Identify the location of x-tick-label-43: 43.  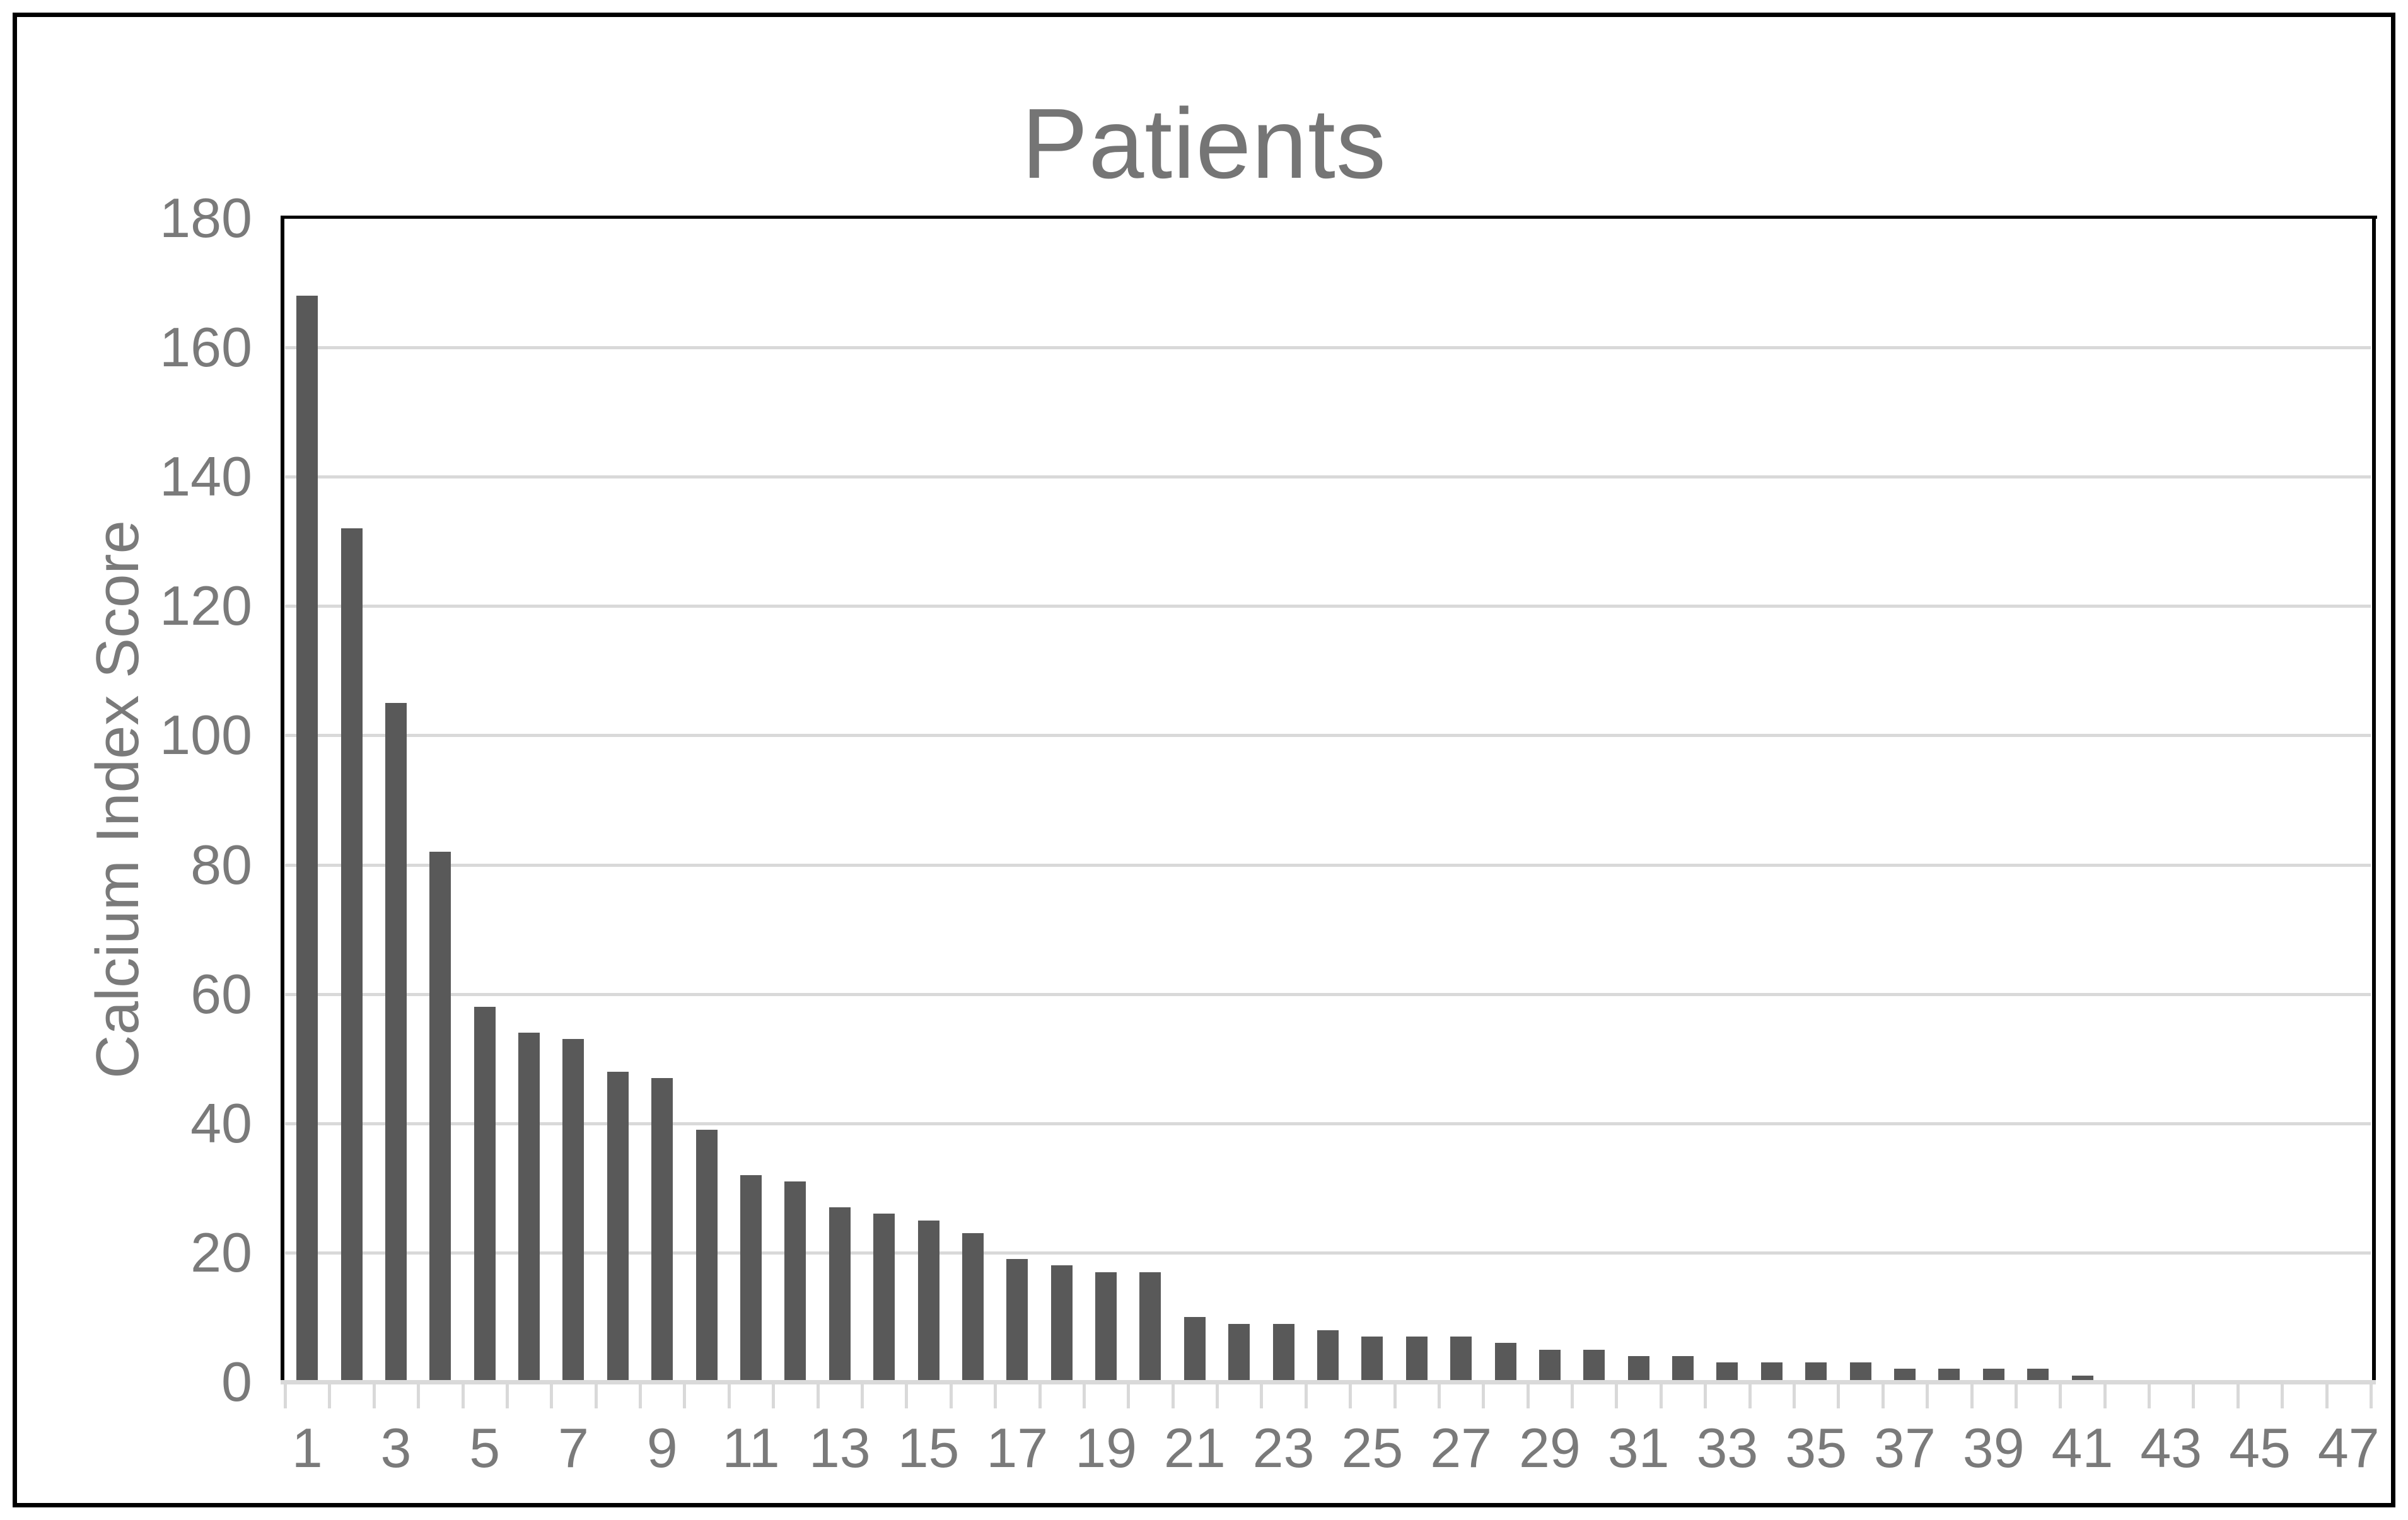
(2171, 1448).